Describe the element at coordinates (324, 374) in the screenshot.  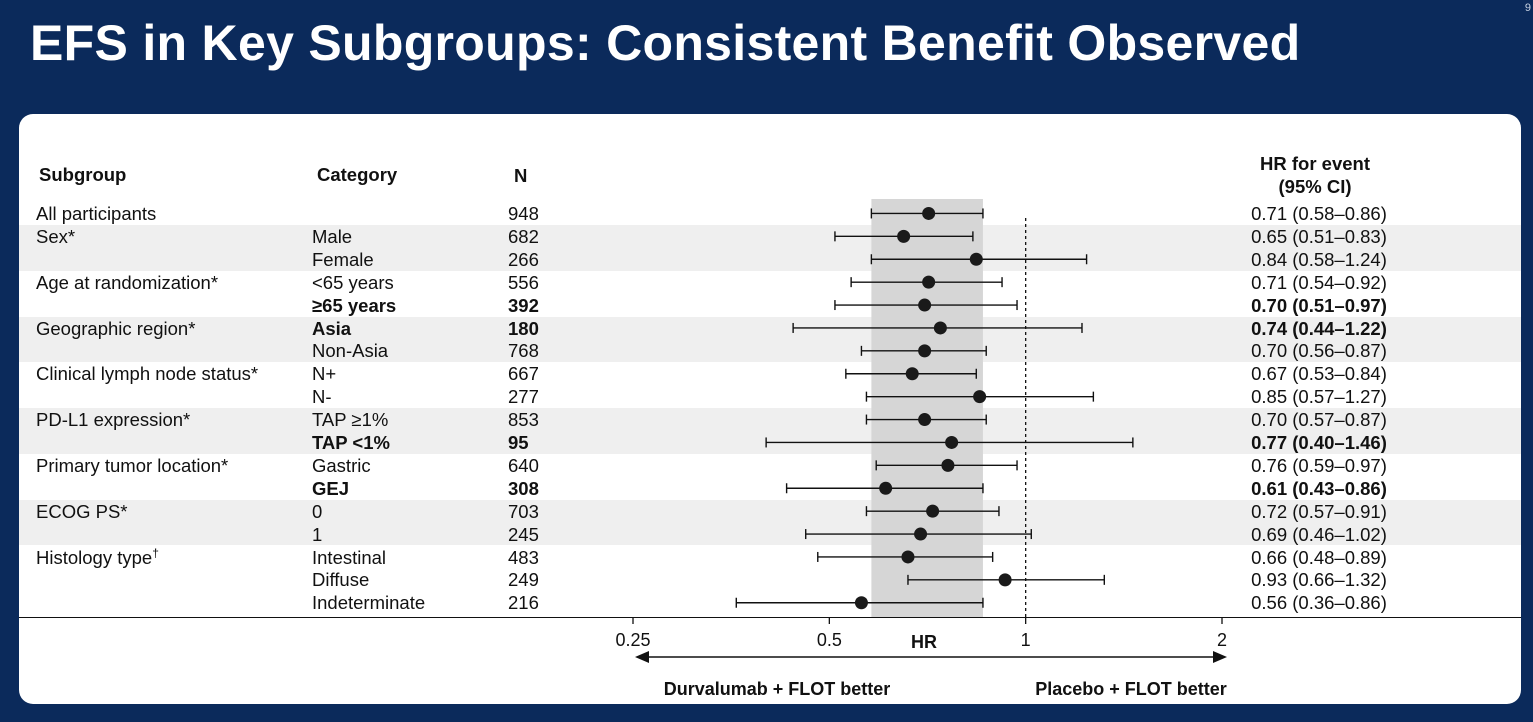
I see `category-label: N+` at that location.